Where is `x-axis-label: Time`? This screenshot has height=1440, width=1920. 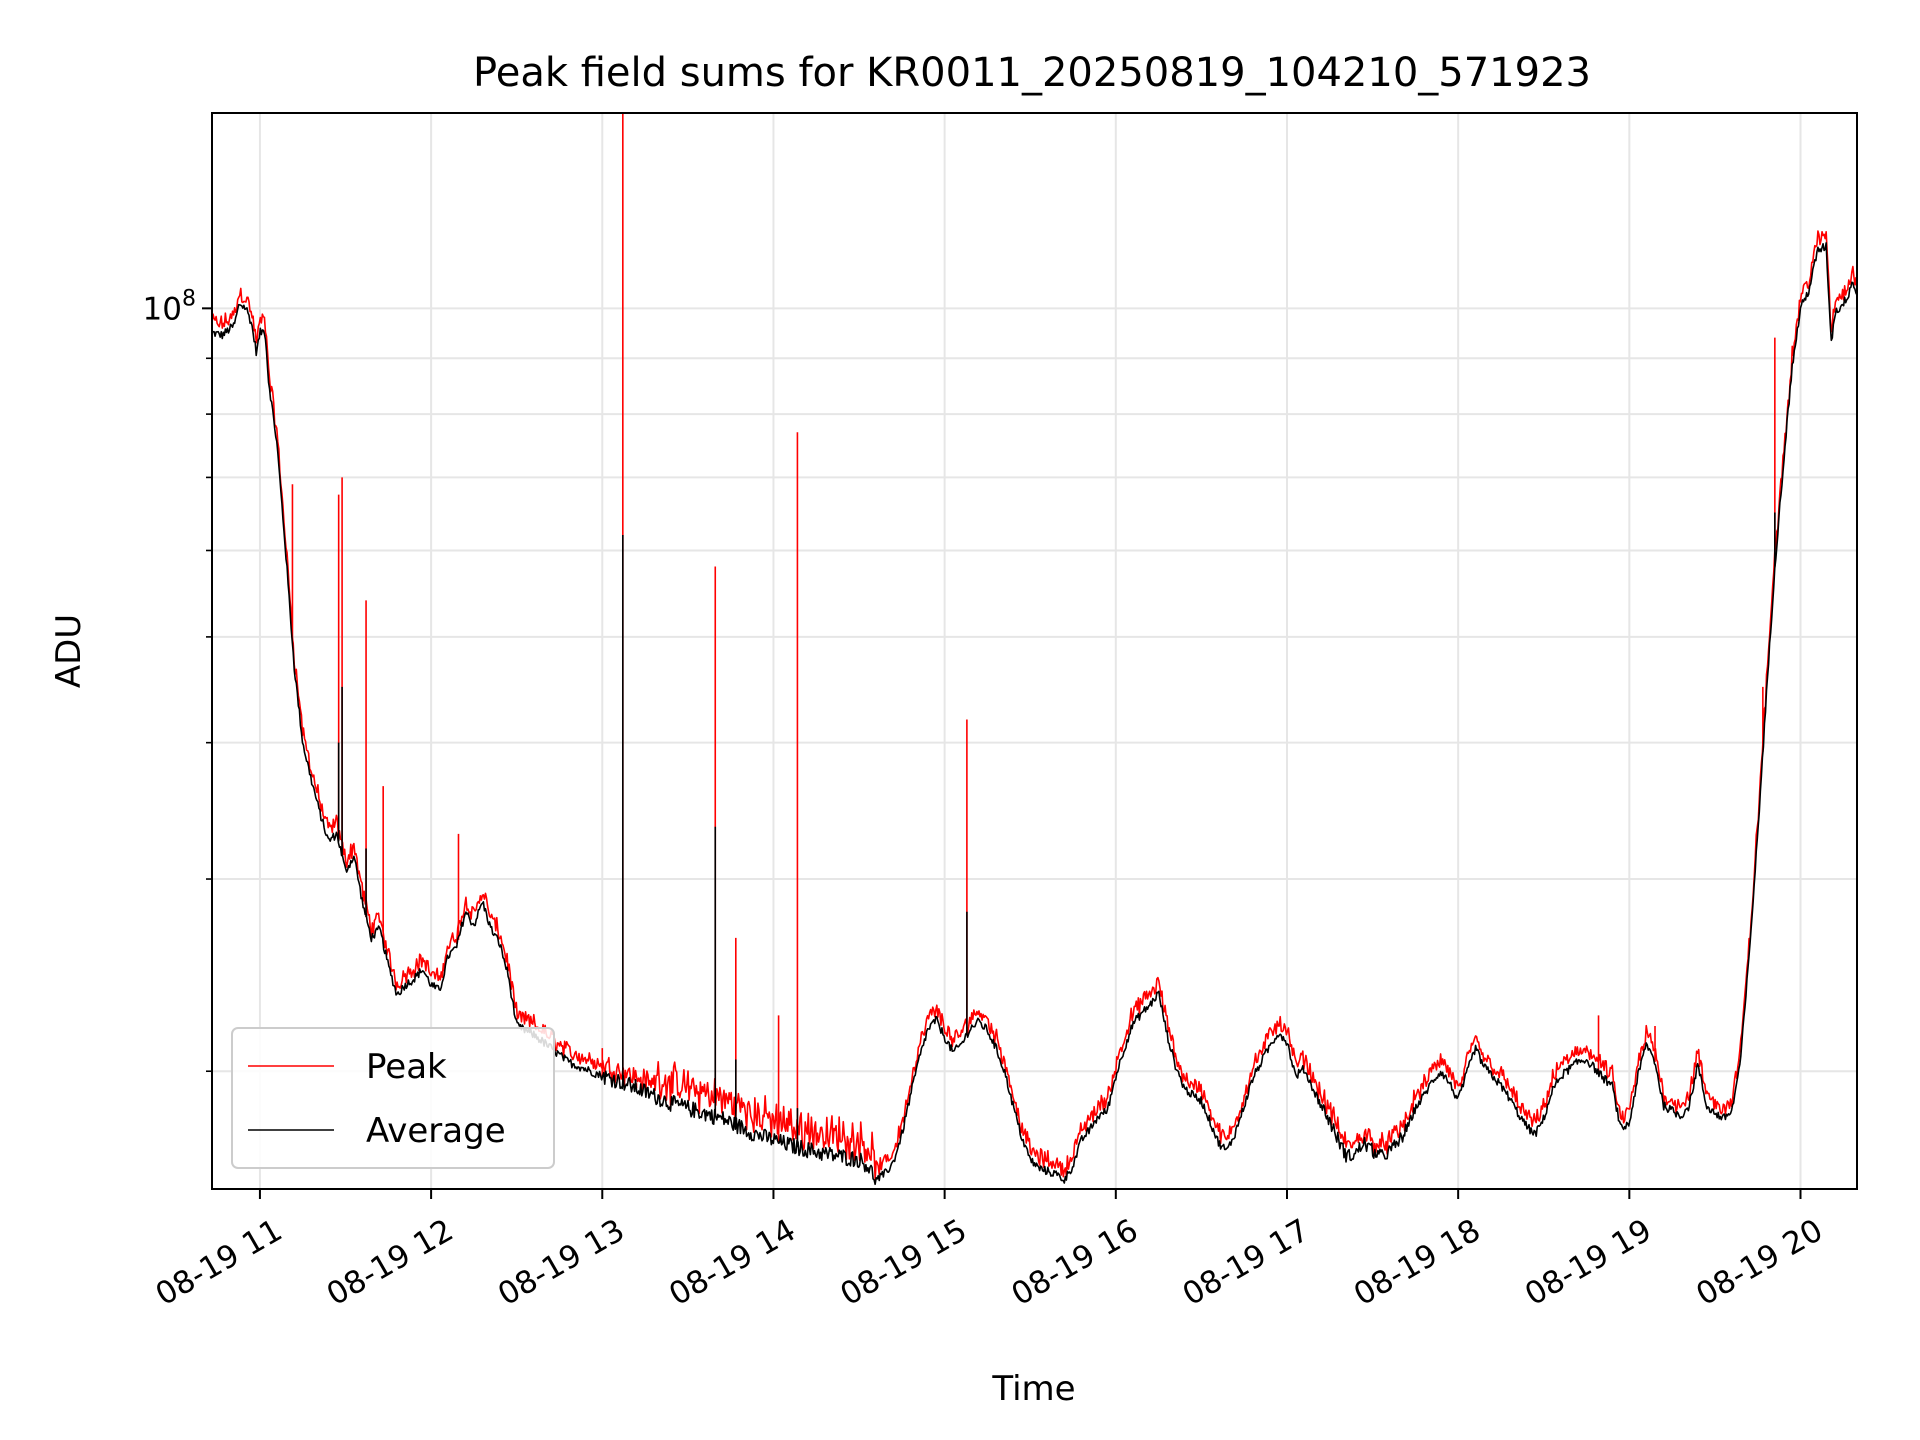
x-axis-label: Time is located at coordinates (1033, 1389).